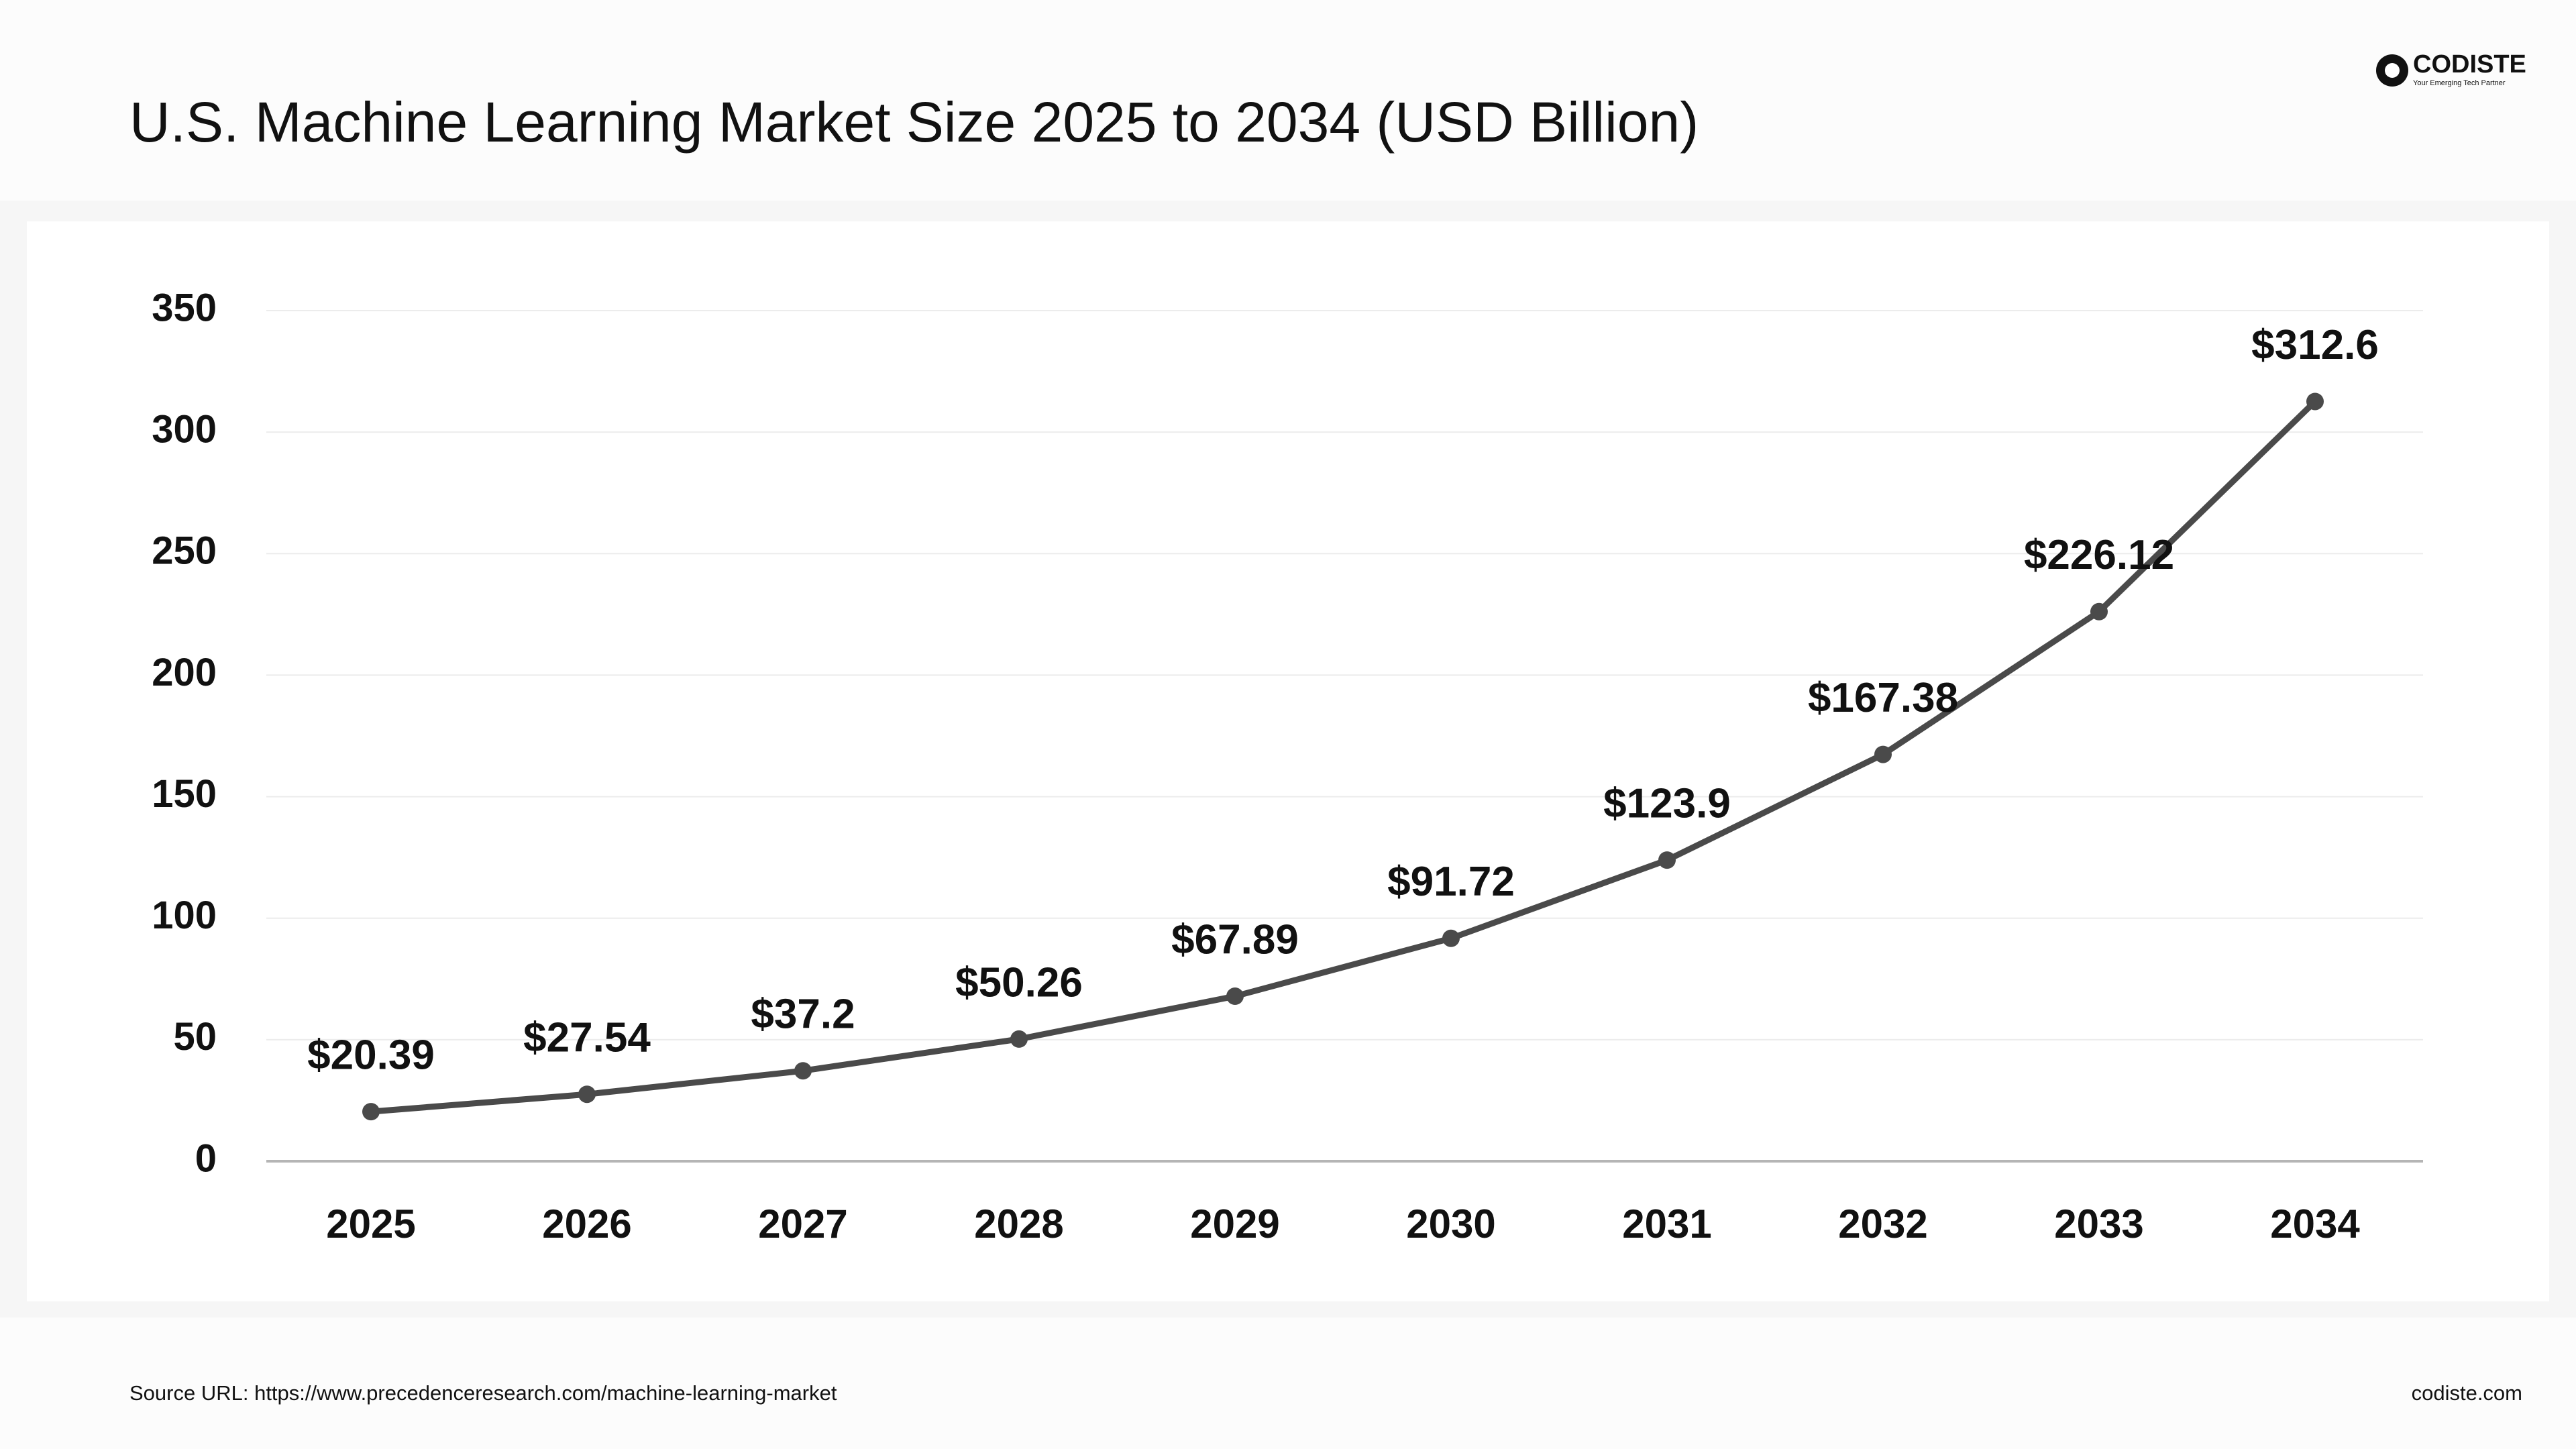 The image size is (2576, 1449). What do you see at coordinates (206, 1158) in the screenshot?
I see `y-tick-label: 0` at bounding box center [206, 1158].